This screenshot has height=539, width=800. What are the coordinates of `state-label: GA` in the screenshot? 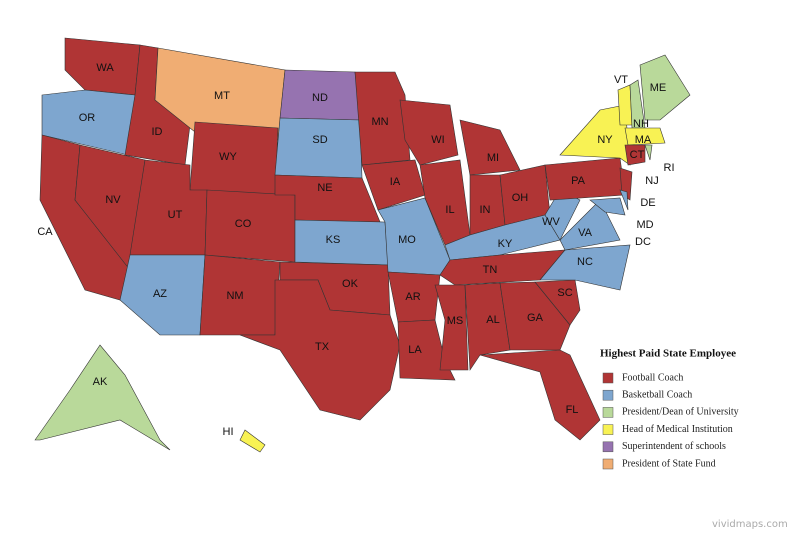 It's located at (535, 318).